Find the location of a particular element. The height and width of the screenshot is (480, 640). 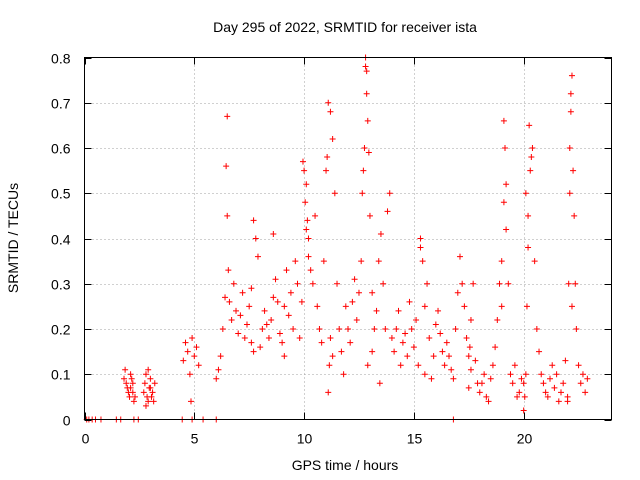

y-tick-label: 0.7 is located at coordinates (61, 104).